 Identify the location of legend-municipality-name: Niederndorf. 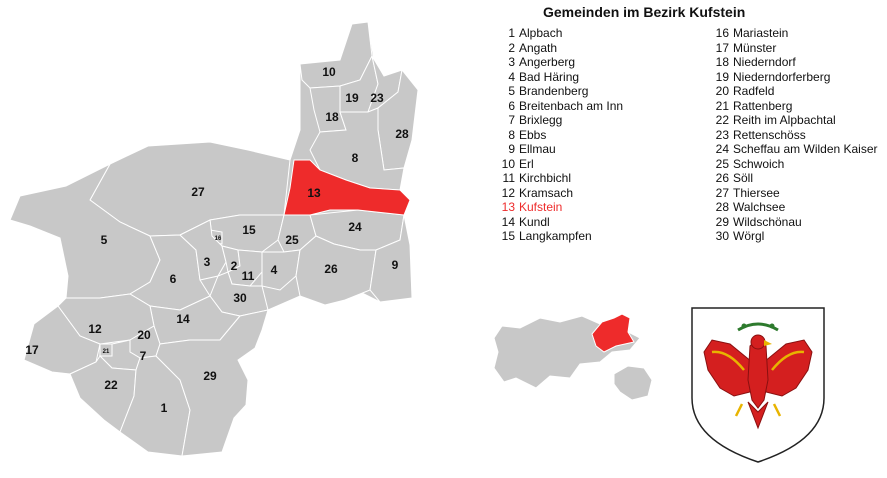
(764, 62).